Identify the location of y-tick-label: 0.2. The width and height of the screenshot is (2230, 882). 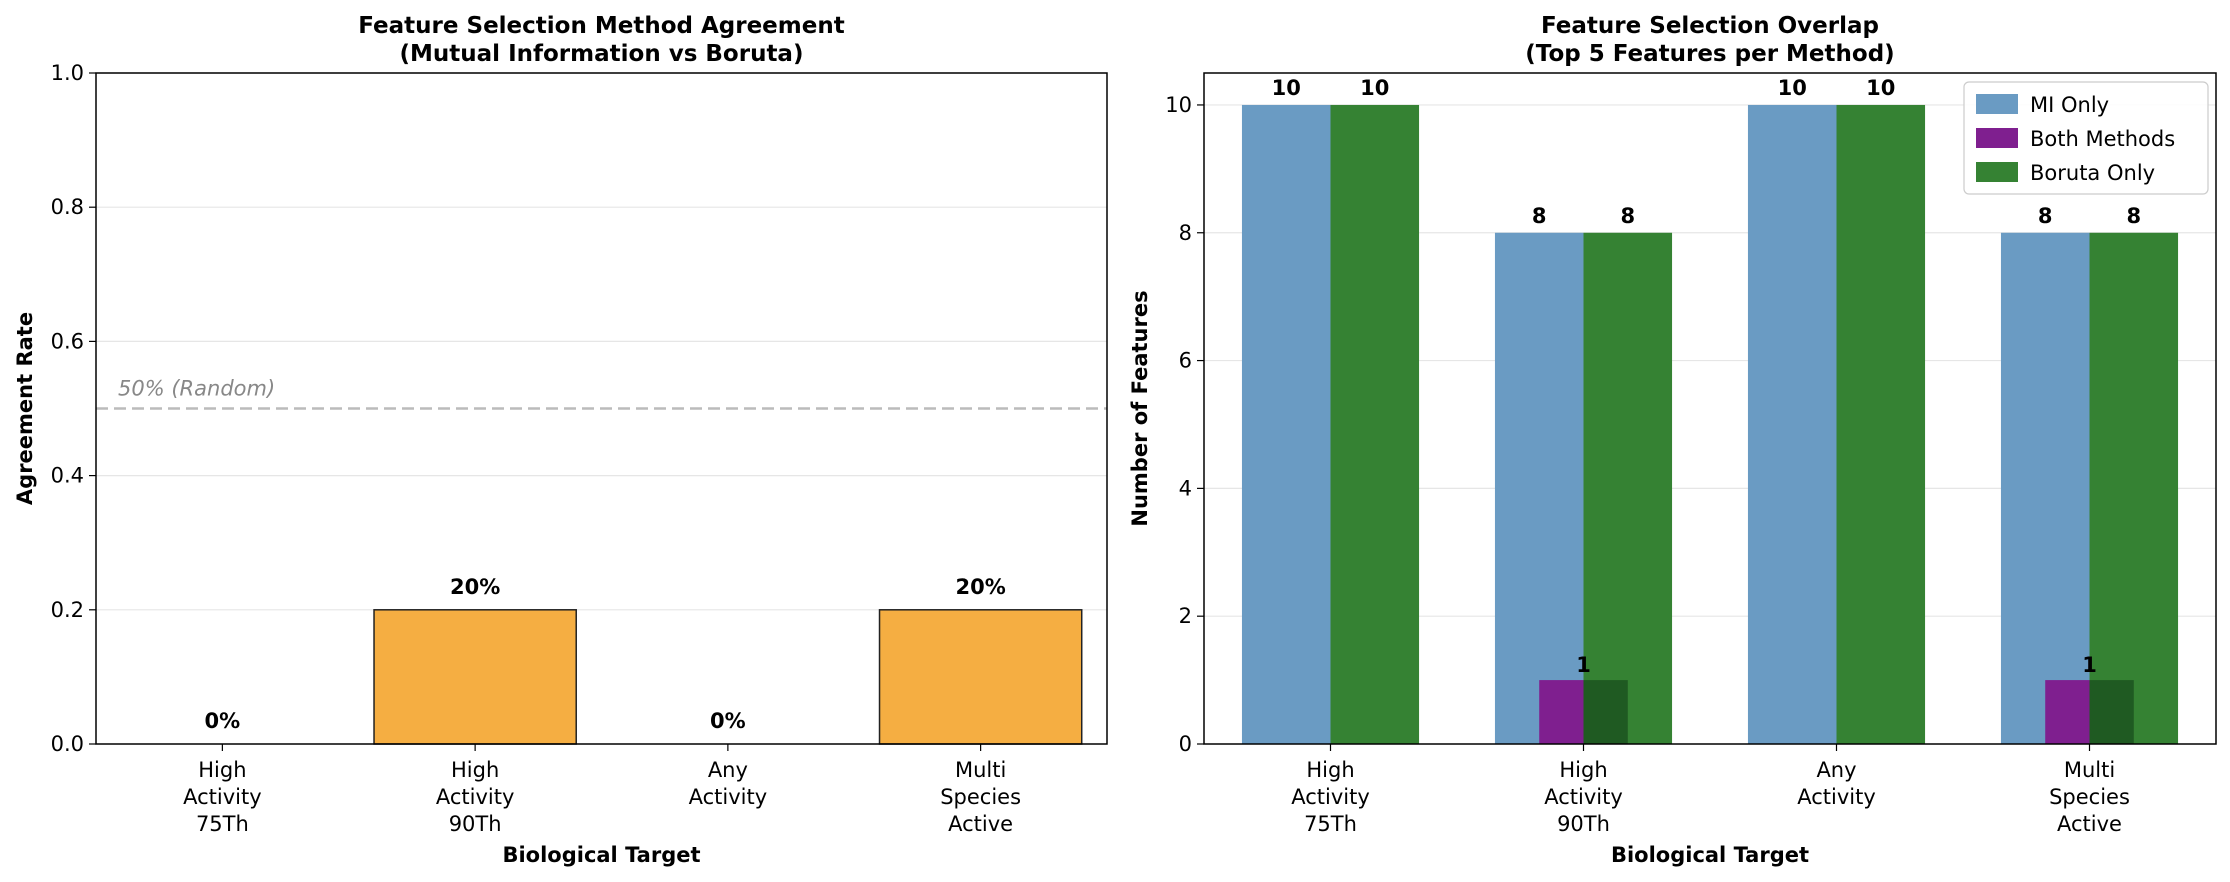
(67, 610).